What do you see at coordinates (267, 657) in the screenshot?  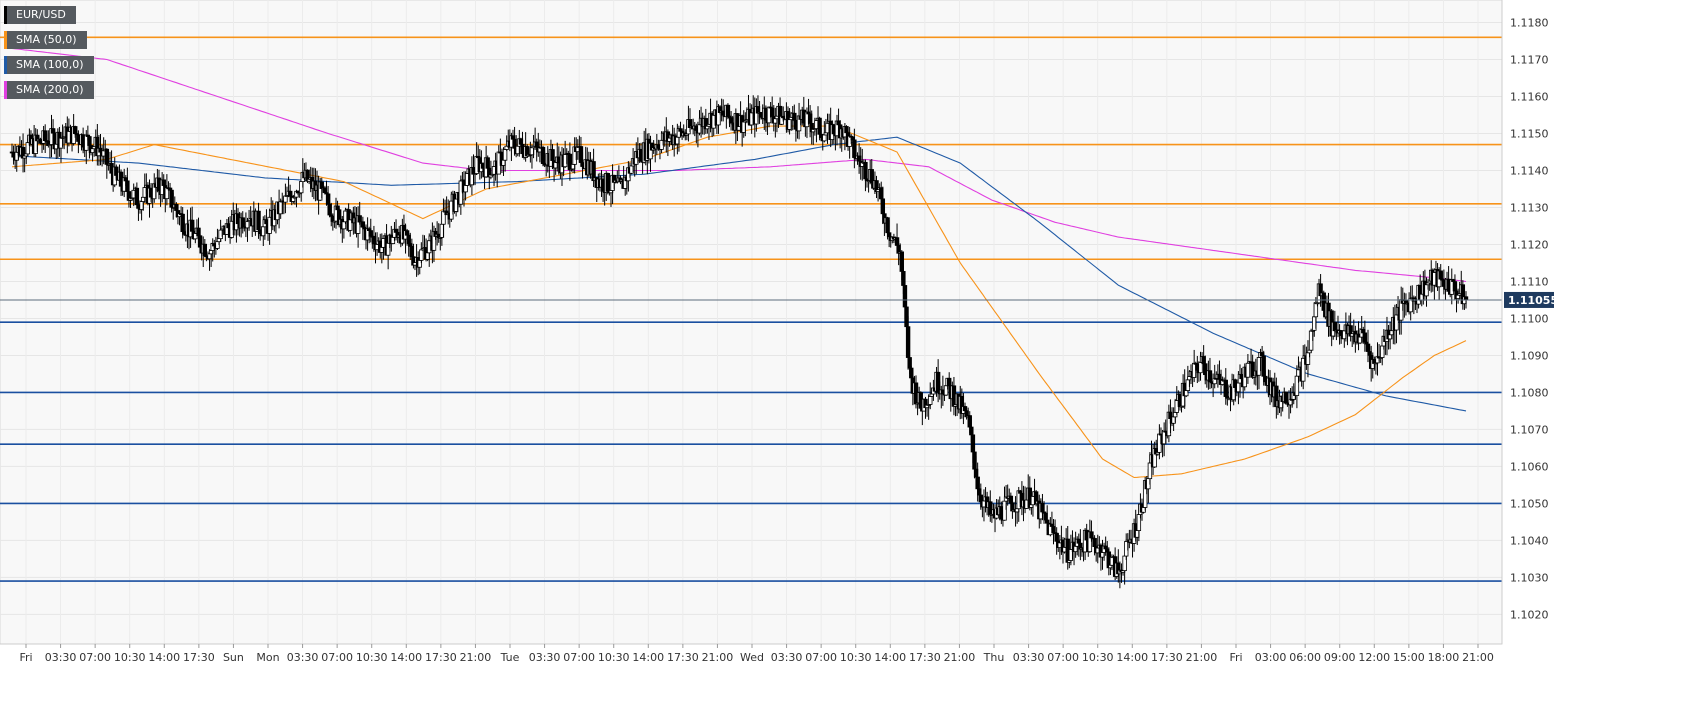 I see `x-tick-label: Mon` at bounding box center [267, 657].